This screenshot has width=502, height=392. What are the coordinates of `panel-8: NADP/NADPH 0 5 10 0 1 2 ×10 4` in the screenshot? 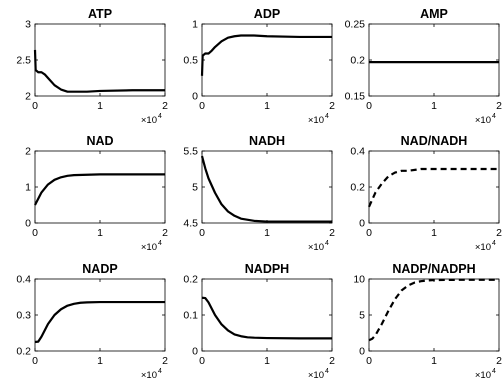 It's located at (427, 321).